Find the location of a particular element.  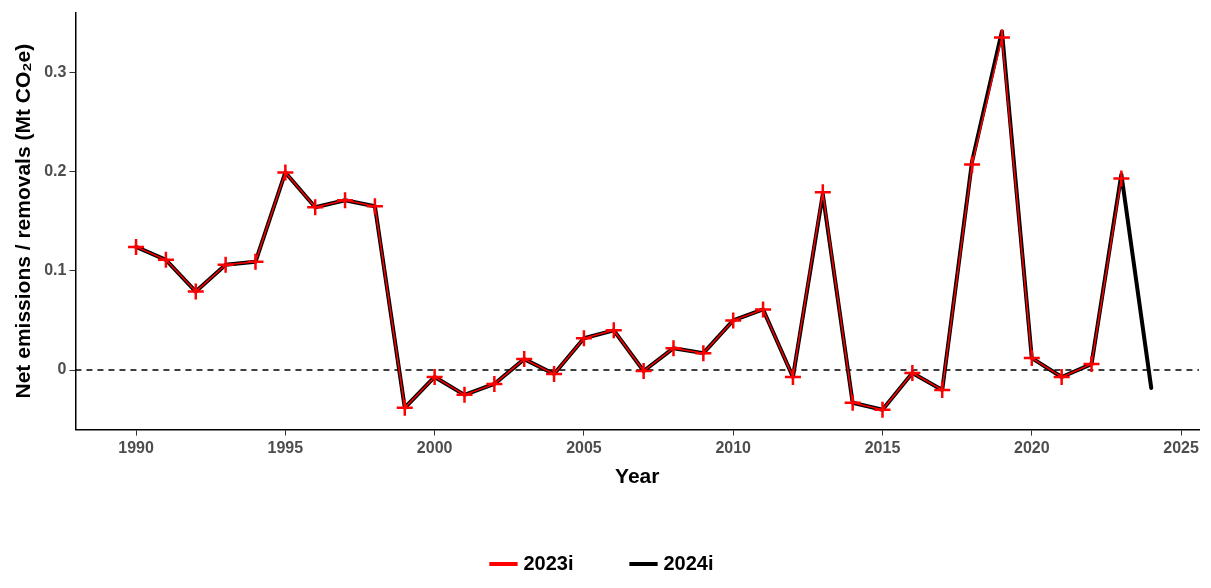

x-tick-label: 2025 is located at coordinates (1181, 447).